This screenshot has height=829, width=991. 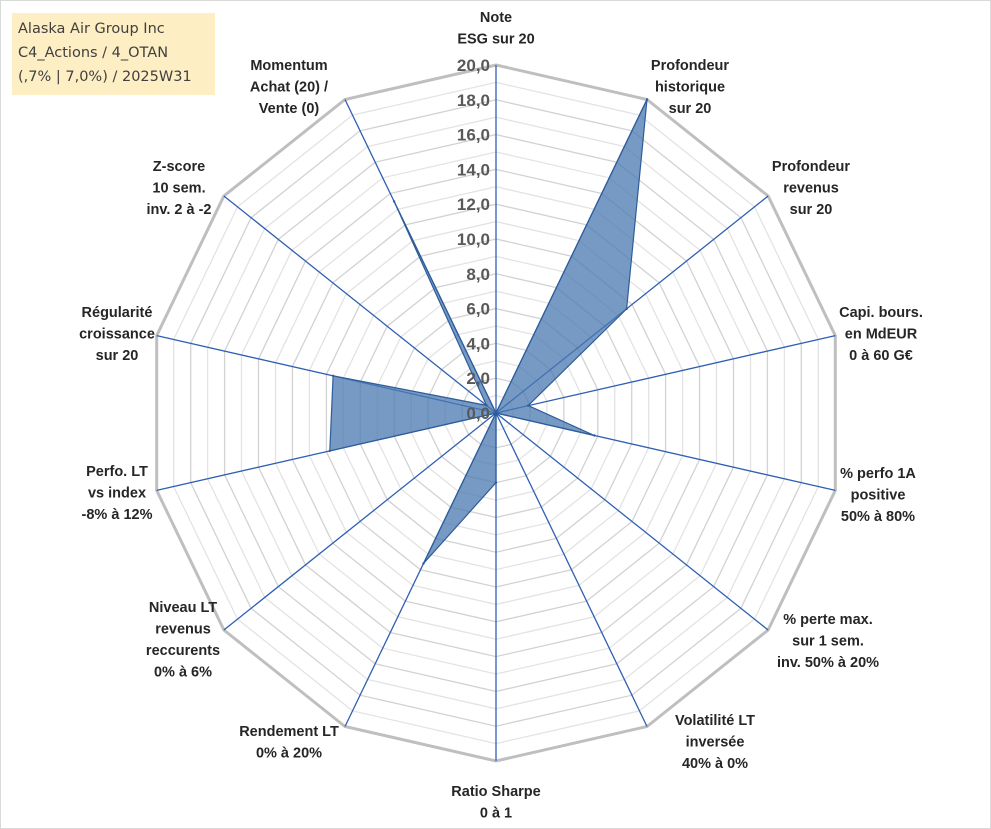 What do you see at coordinates (473, 135) in the screenshot?
I see `tick-label: 16,0` at bounding box center [473, 135].